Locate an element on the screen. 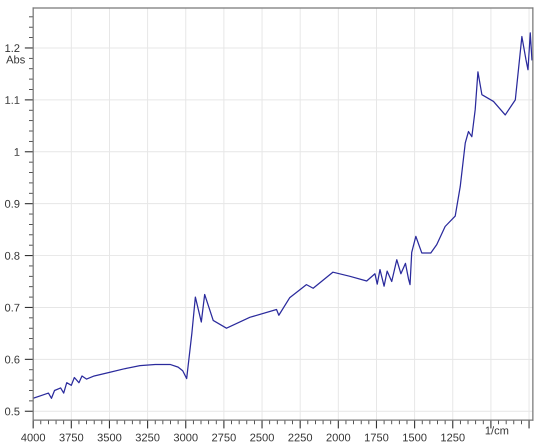 This screenshot has width=535, height=445. x-tick-label: 1250 is located at coordinates (453, 438).